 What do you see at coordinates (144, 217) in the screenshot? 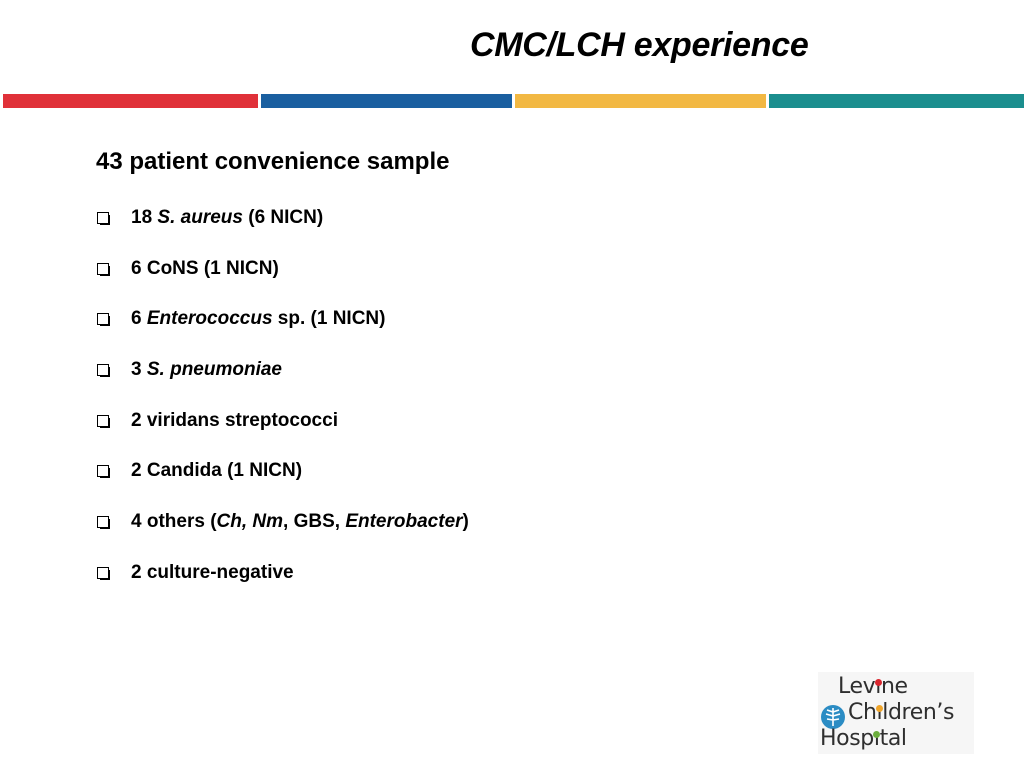
I see `bullet-text-run: 18` at bounding box center [144, 217].